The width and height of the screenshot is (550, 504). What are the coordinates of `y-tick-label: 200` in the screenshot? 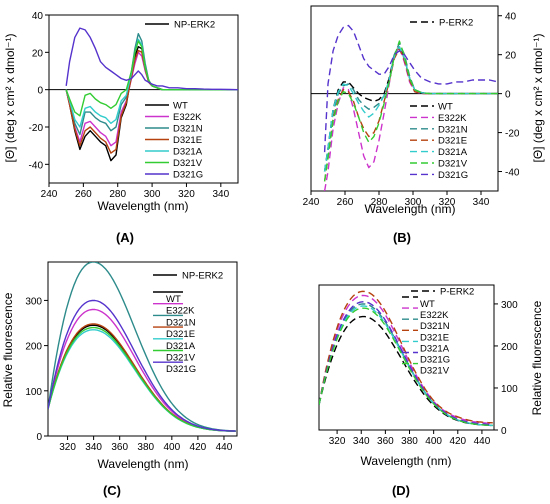 It's located at (509, 347).